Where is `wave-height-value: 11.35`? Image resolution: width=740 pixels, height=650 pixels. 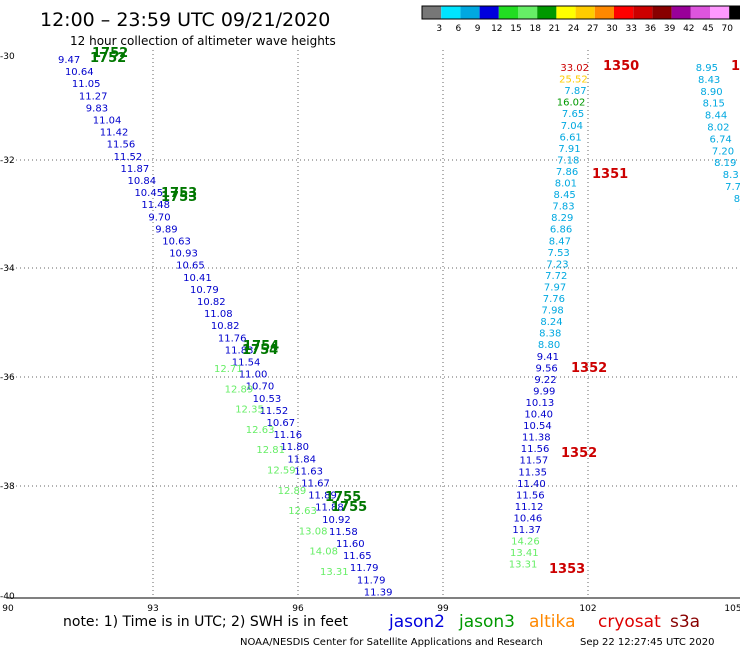
wave-height-value: 11.35 is located at coordinates (532, 472).